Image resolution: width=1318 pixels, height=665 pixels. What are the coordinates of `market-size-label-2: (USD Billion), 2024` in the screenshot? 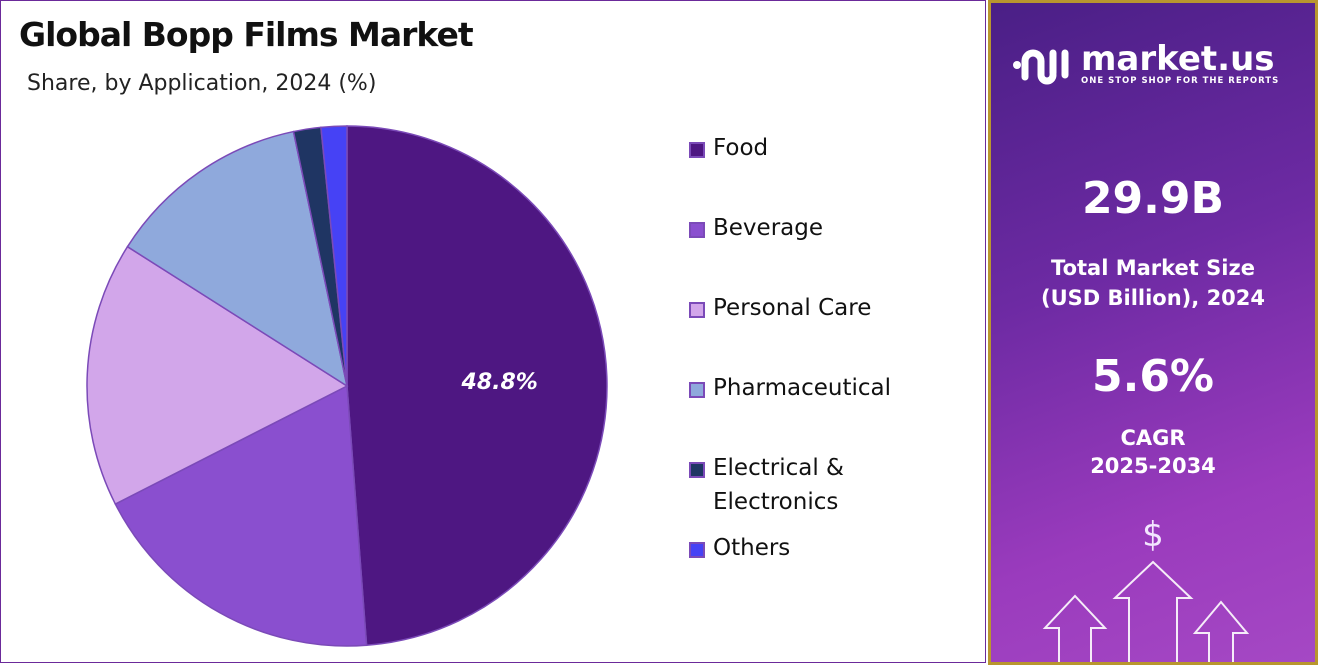 It's located at (1153, 298).